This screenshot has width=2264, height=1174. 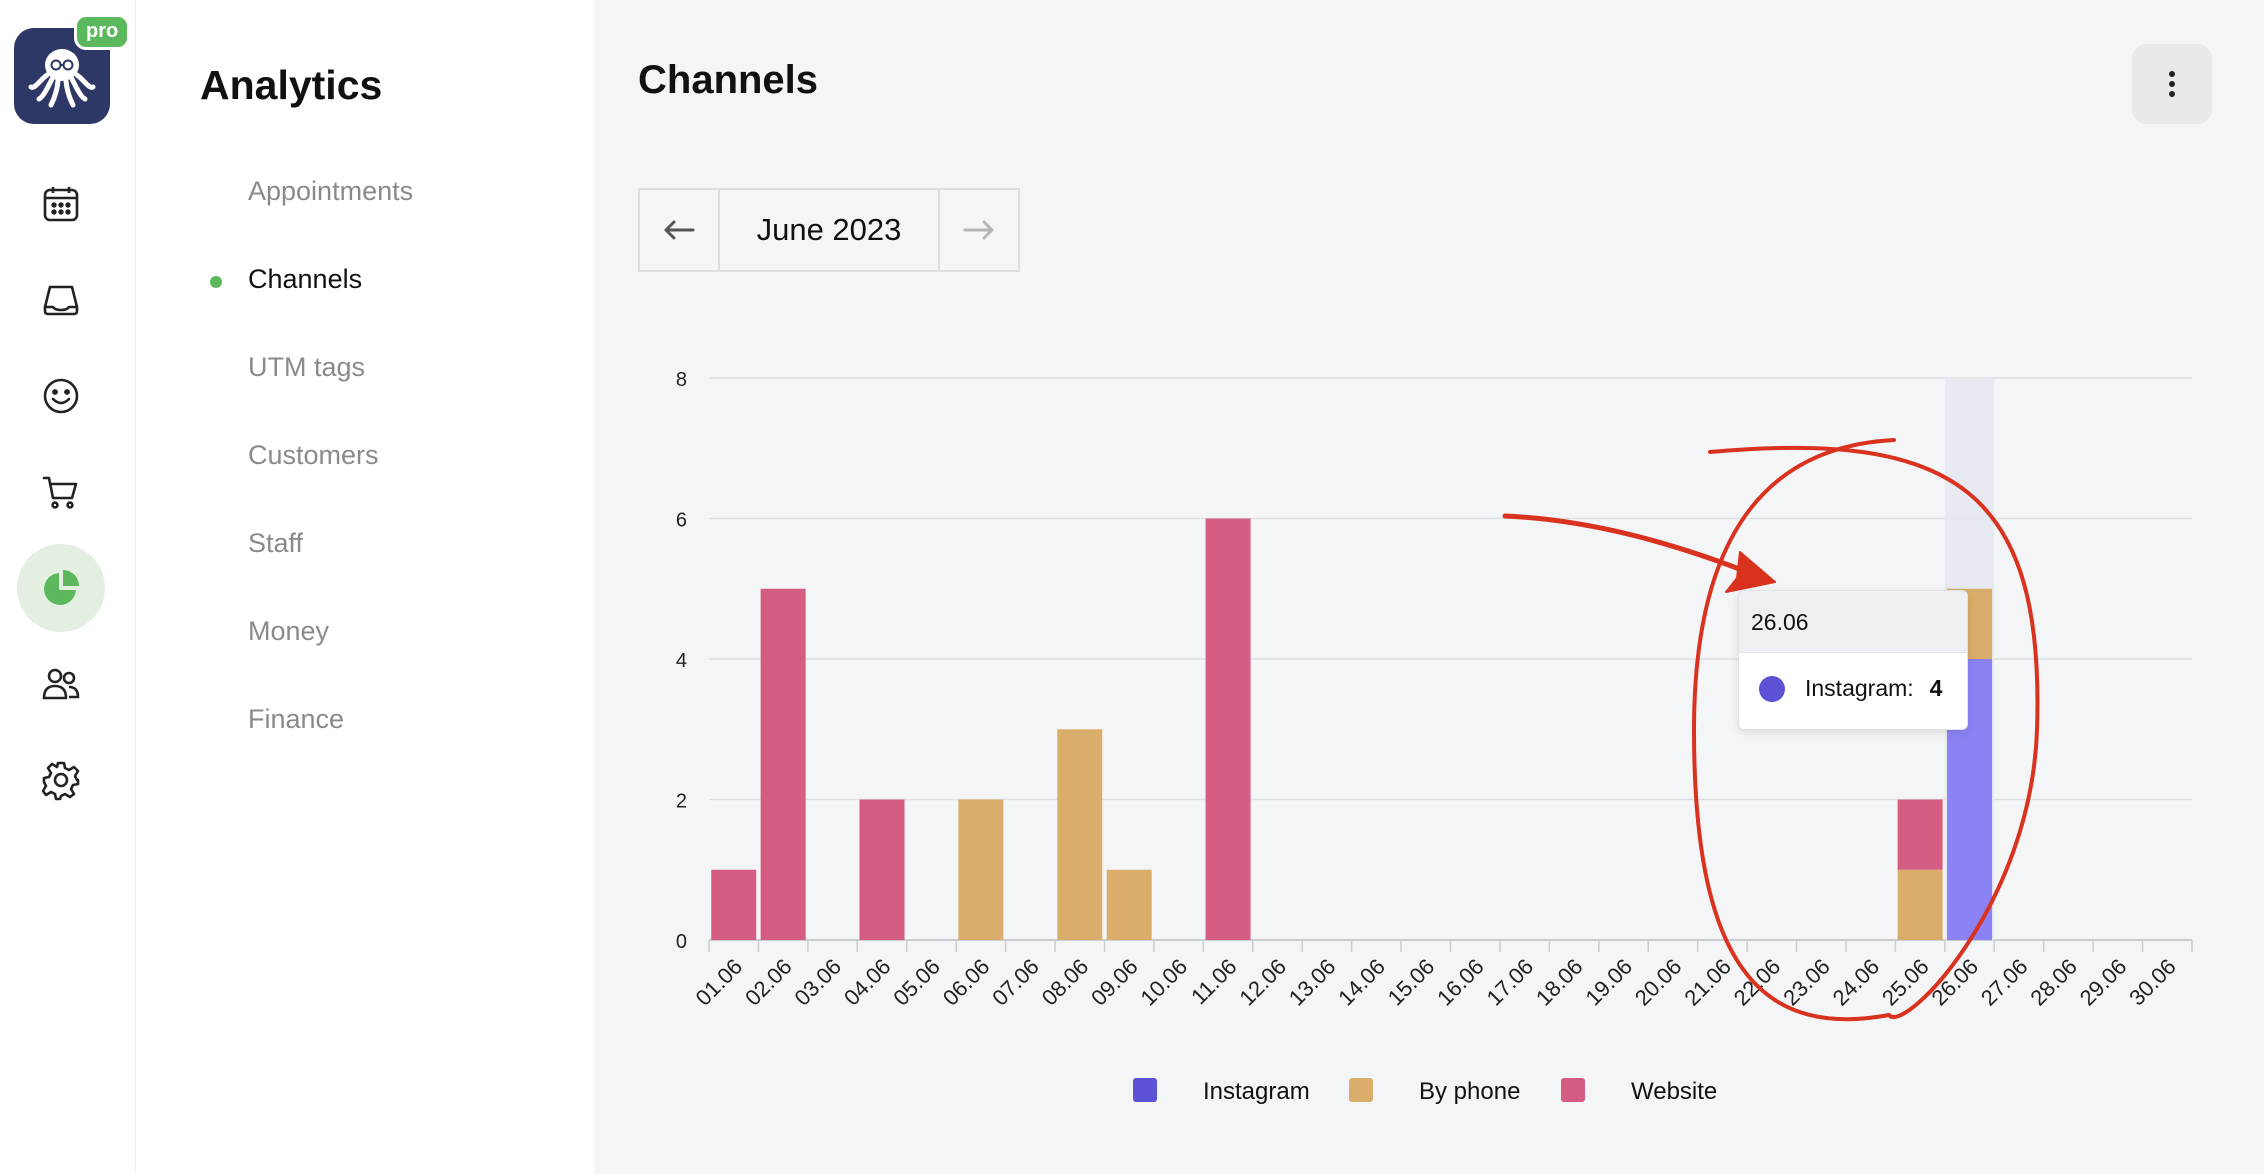 I want to click on sidebar-item-finance: Finance, so click(x=296, y=719).